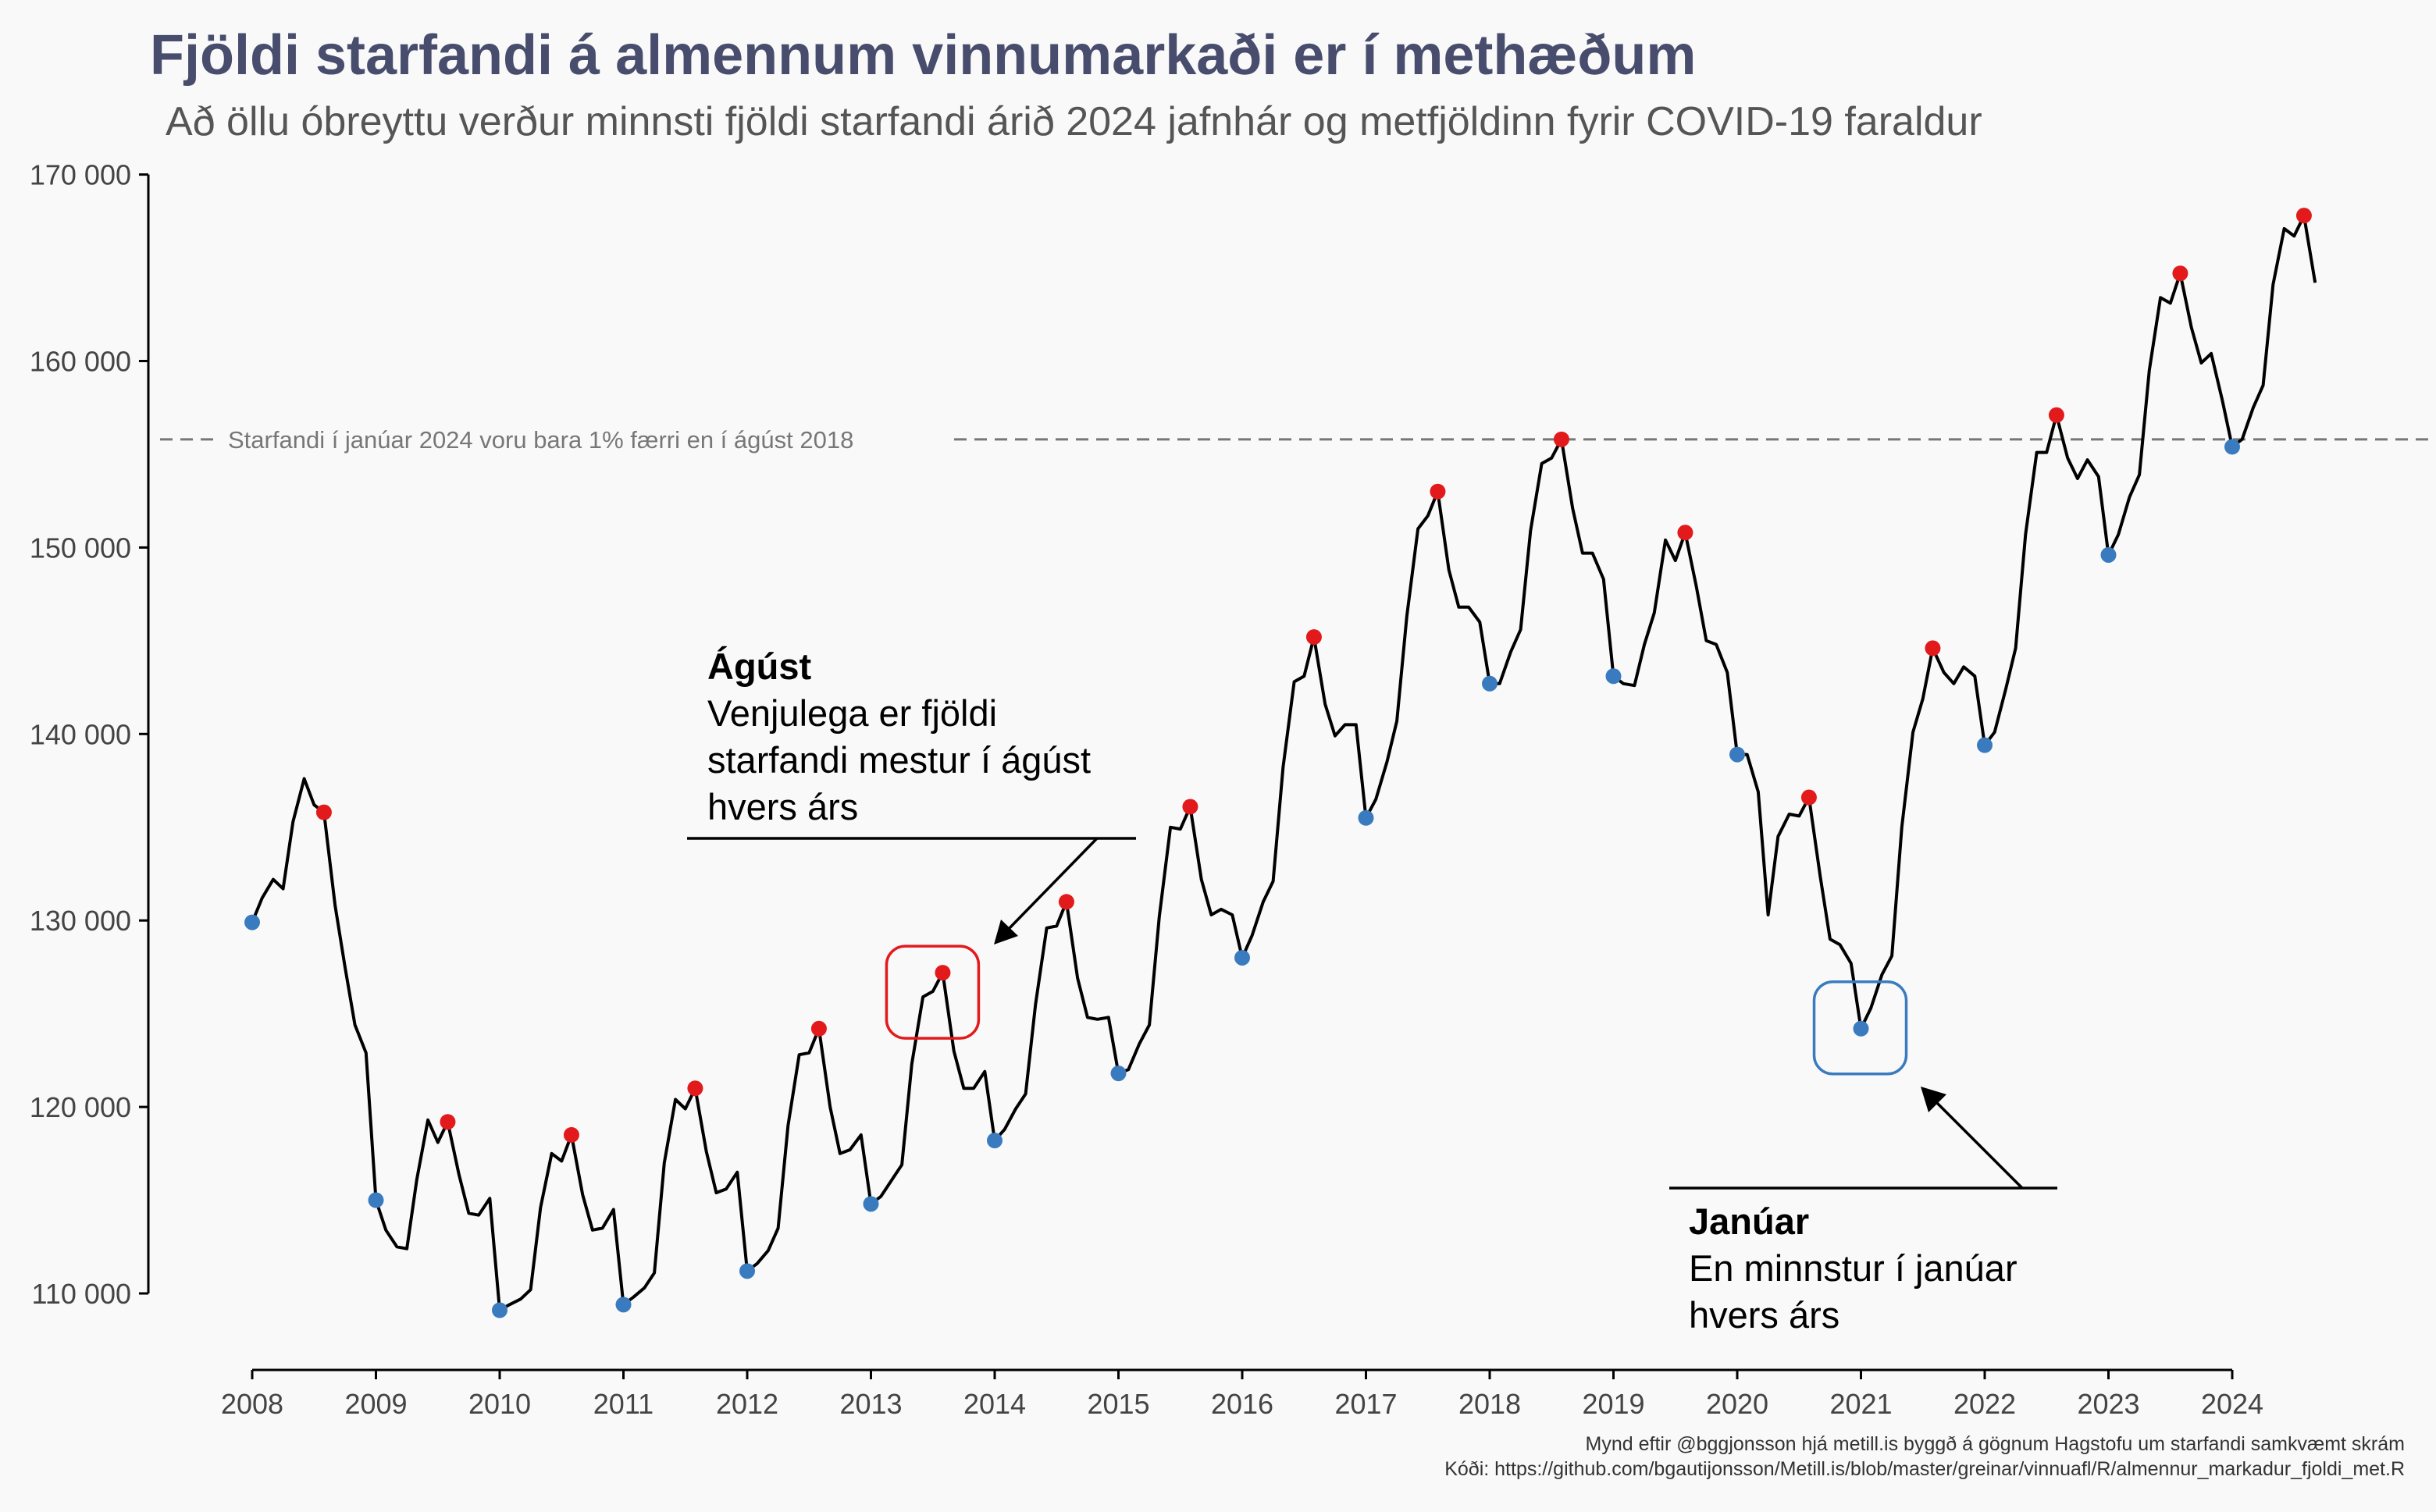 This screenshot has height=1512, width=2436. What do you see at coordinates (870, 1404) in the screenshot?
I see `x-tick-label: 2013` at bounding box center [870, 1404].